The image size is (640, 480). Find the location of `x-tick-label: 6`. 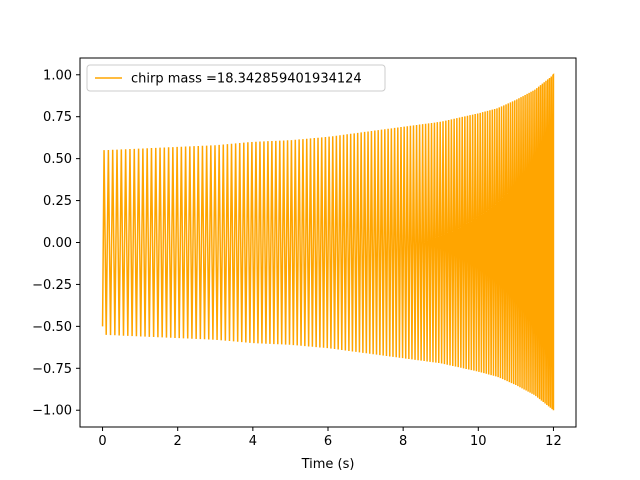

x-tick-label: 6 is located at coordinates (328, 441).